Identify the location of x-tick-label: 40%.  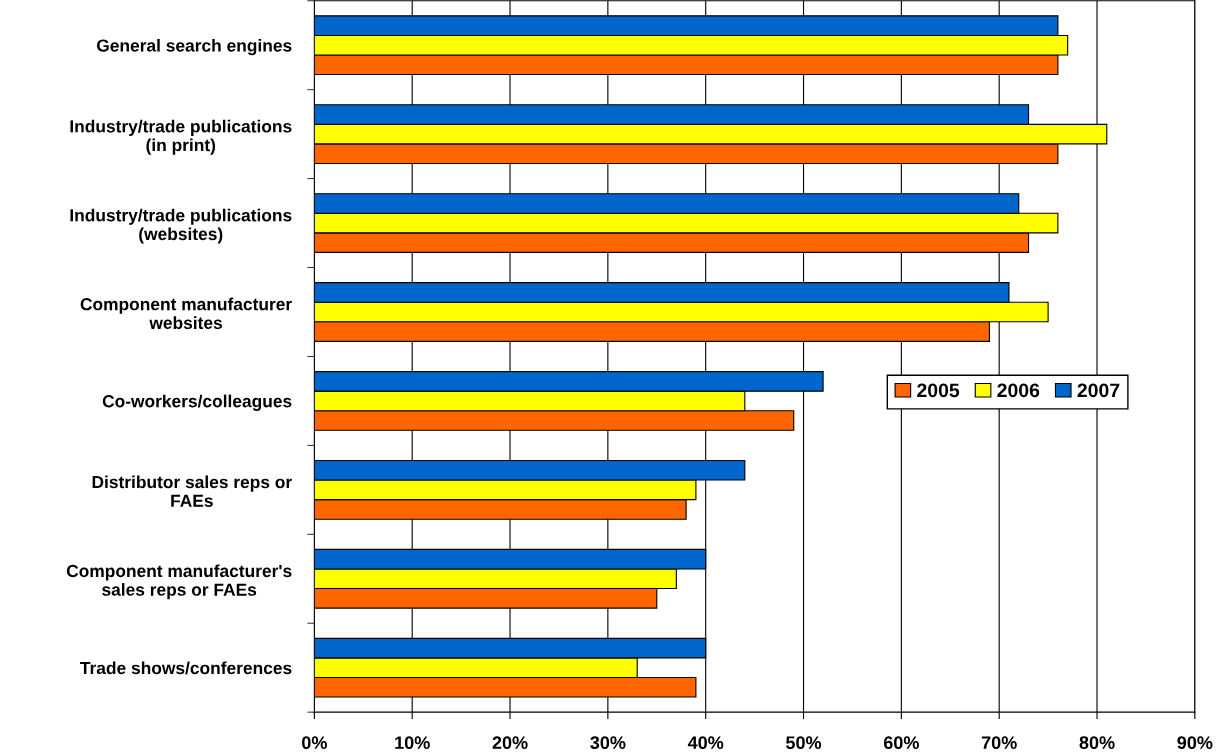
(705, 743).